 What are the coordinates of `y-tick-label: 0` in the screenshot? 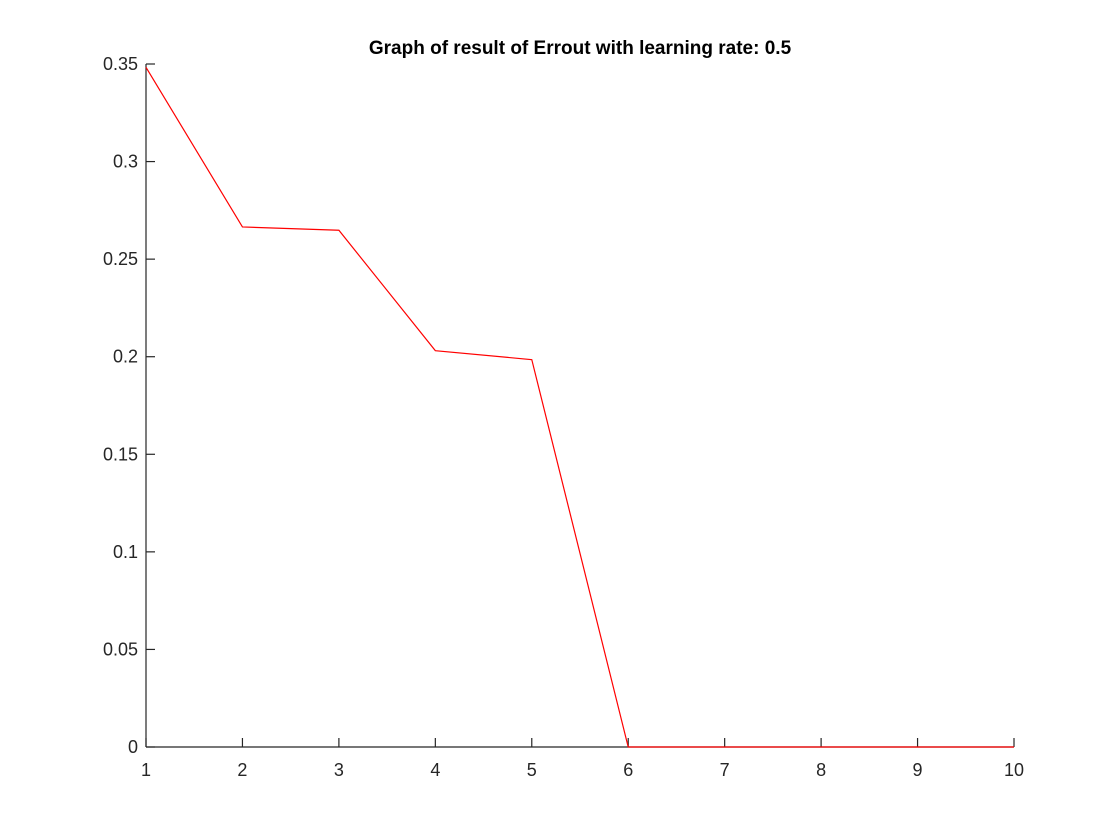 It's located at (133, 747).